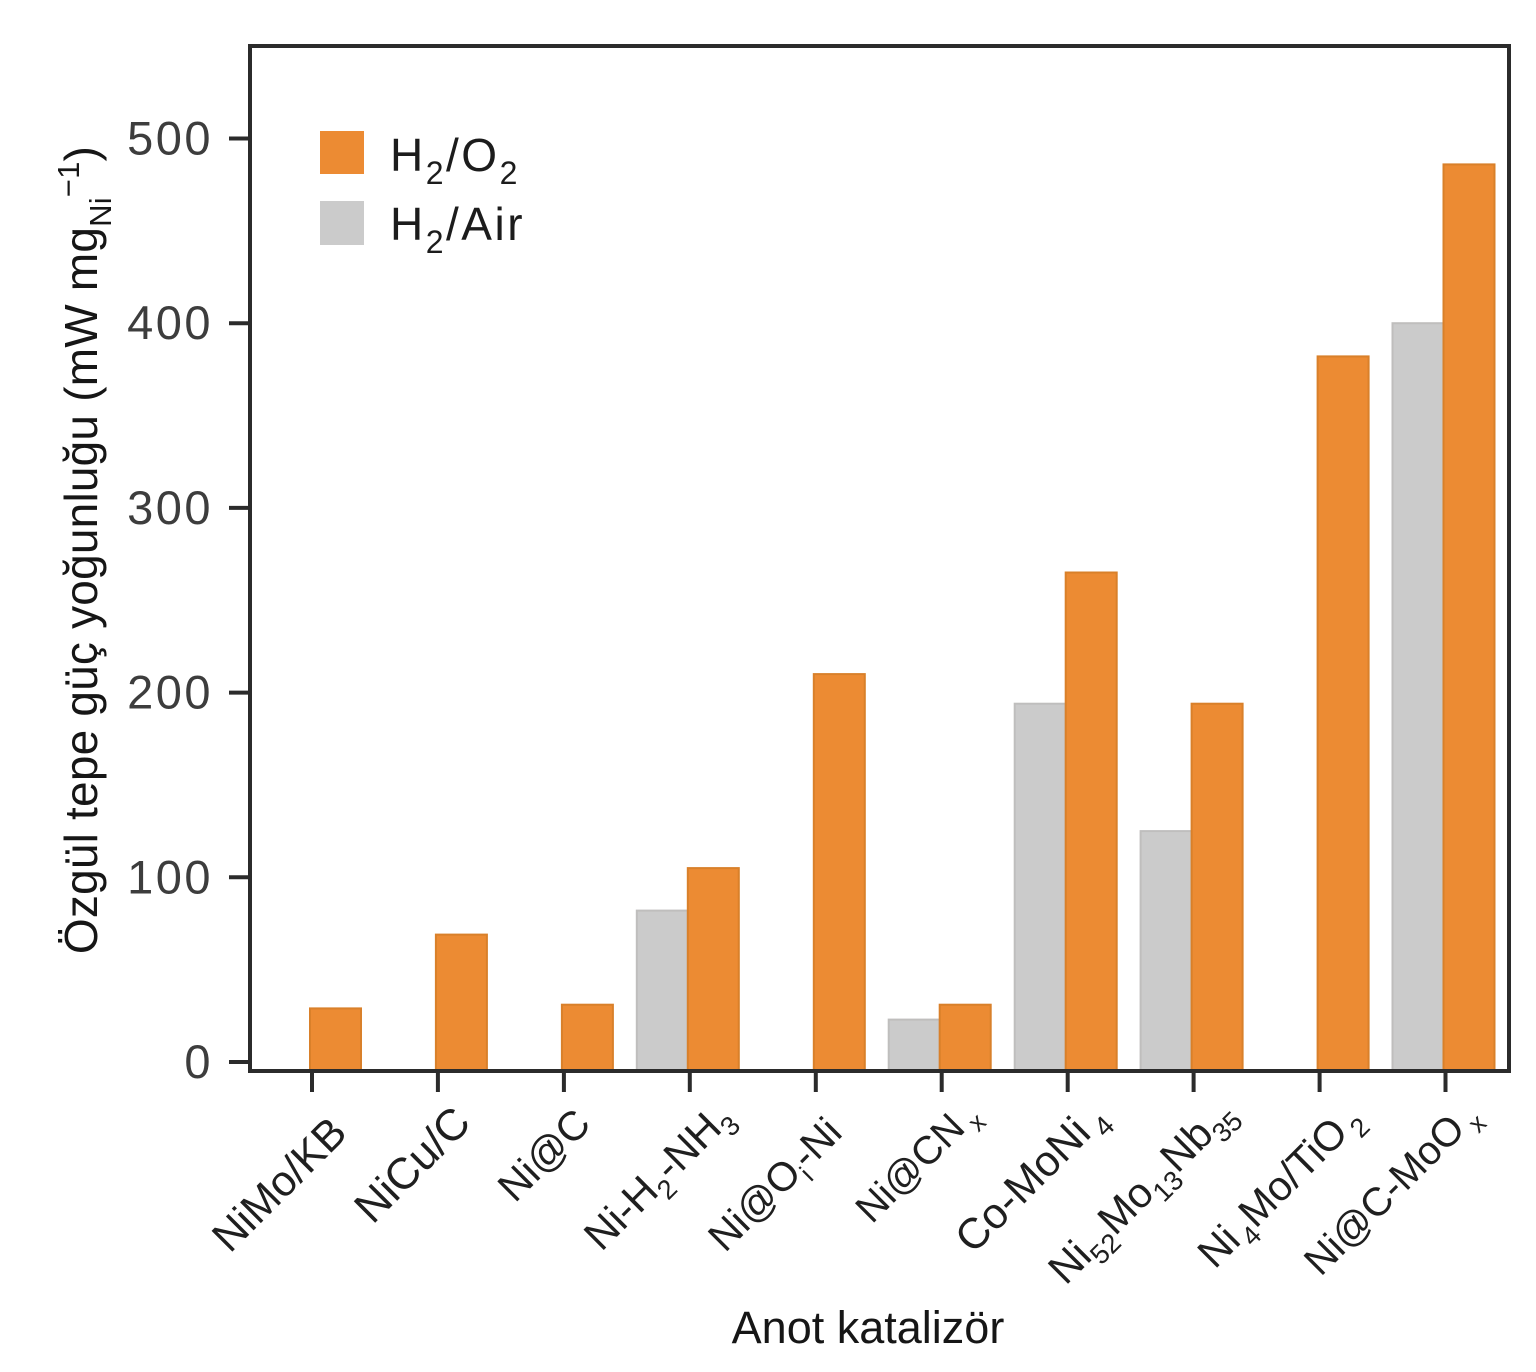 This screenshot has width=1536, height=1372. I want to click on svg-text: 500, so click(170, 138).